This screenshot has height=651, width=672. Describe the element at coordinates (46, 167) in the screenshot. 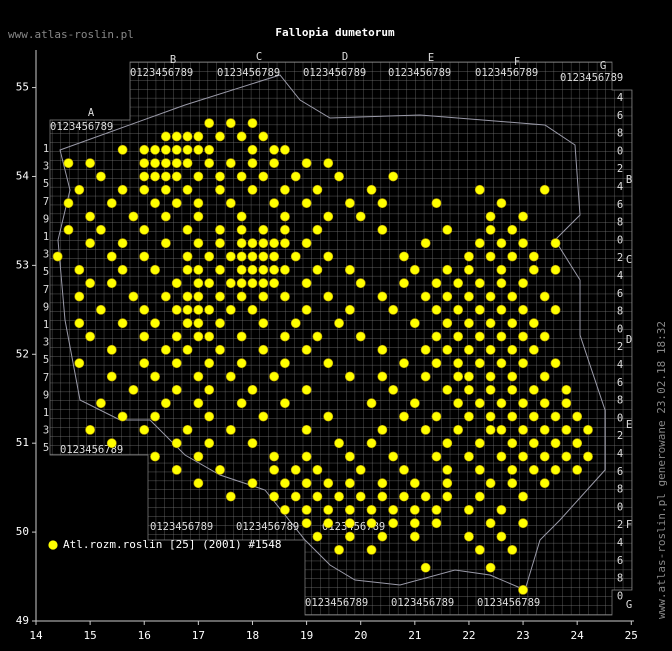

I see `grid-row-digit: 3` at that location.